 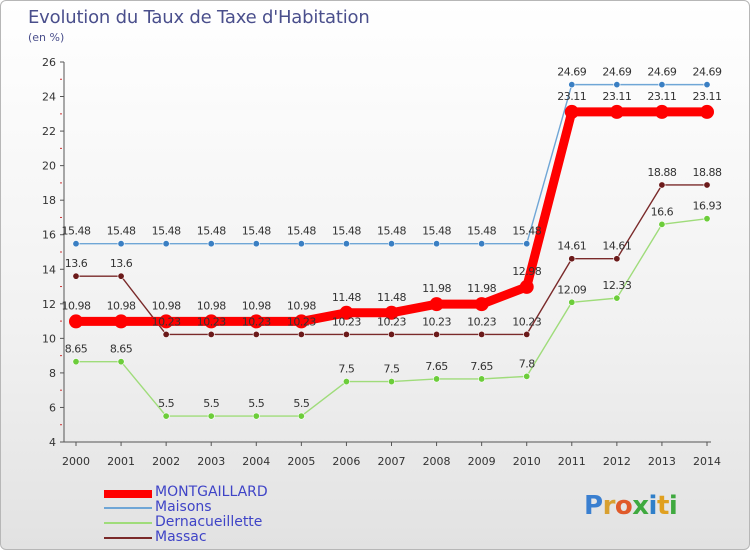 What do you see at coordinates (49, 97) in the screenshot?
I see `y-tick-label: 24` at bounding box center [49, 97].